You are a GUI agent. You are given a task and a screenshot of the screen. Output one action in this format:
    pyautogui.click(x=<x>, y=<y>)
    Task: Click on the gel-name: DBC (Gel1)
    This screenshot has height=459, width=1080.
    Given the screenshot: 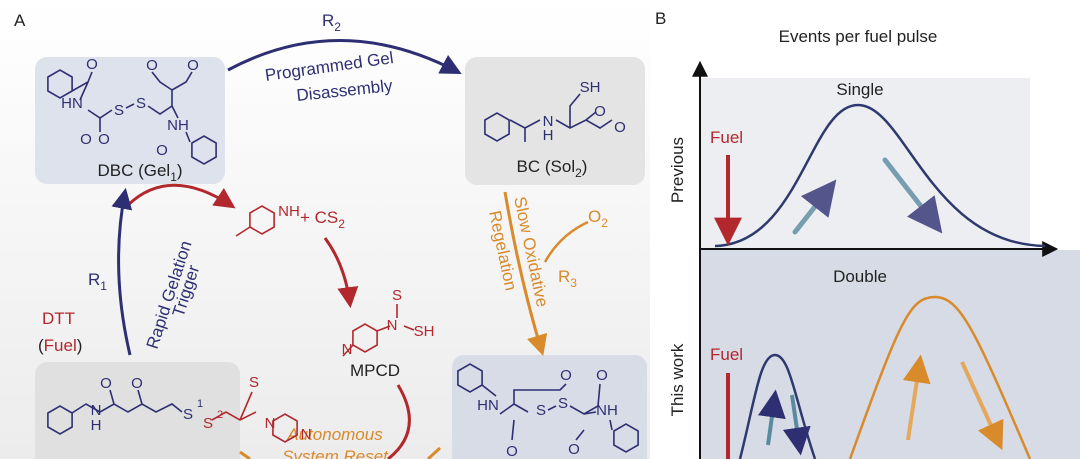 What is the action you would take?
    pyautogui.click(x=139, y=172)
    